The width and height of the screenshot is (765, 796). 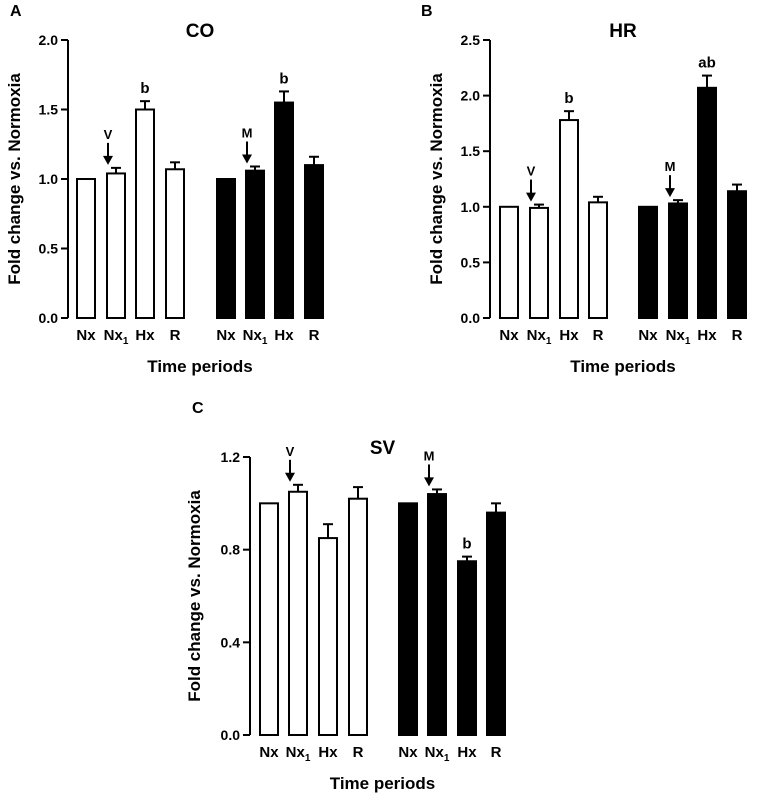 I want to click on panel-letter: C, so click(x=198, y=408).